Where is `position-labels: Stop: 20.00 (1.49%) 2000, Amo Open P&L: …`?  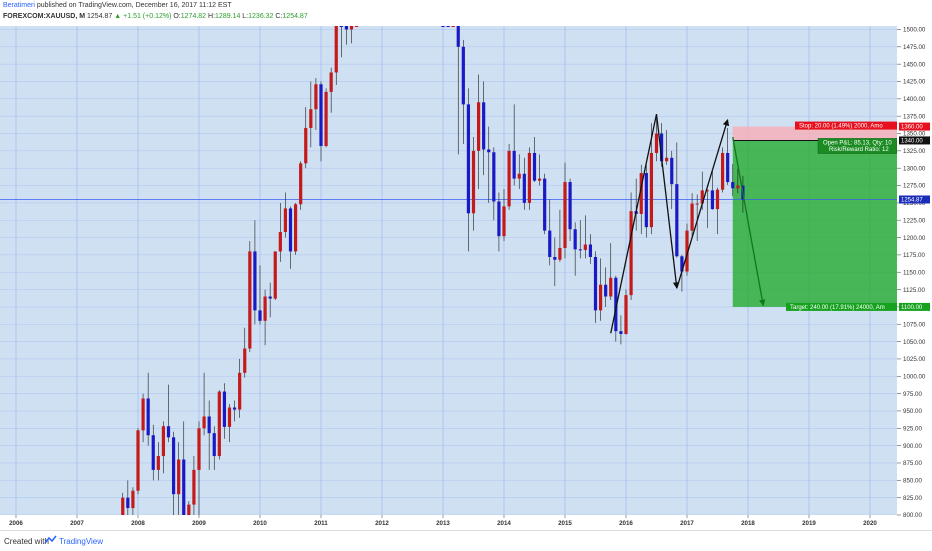 position-labels: Stop: 20.00 (1.49%) 2000, Amo Open P&L: … is located at coordinates (842, 216).